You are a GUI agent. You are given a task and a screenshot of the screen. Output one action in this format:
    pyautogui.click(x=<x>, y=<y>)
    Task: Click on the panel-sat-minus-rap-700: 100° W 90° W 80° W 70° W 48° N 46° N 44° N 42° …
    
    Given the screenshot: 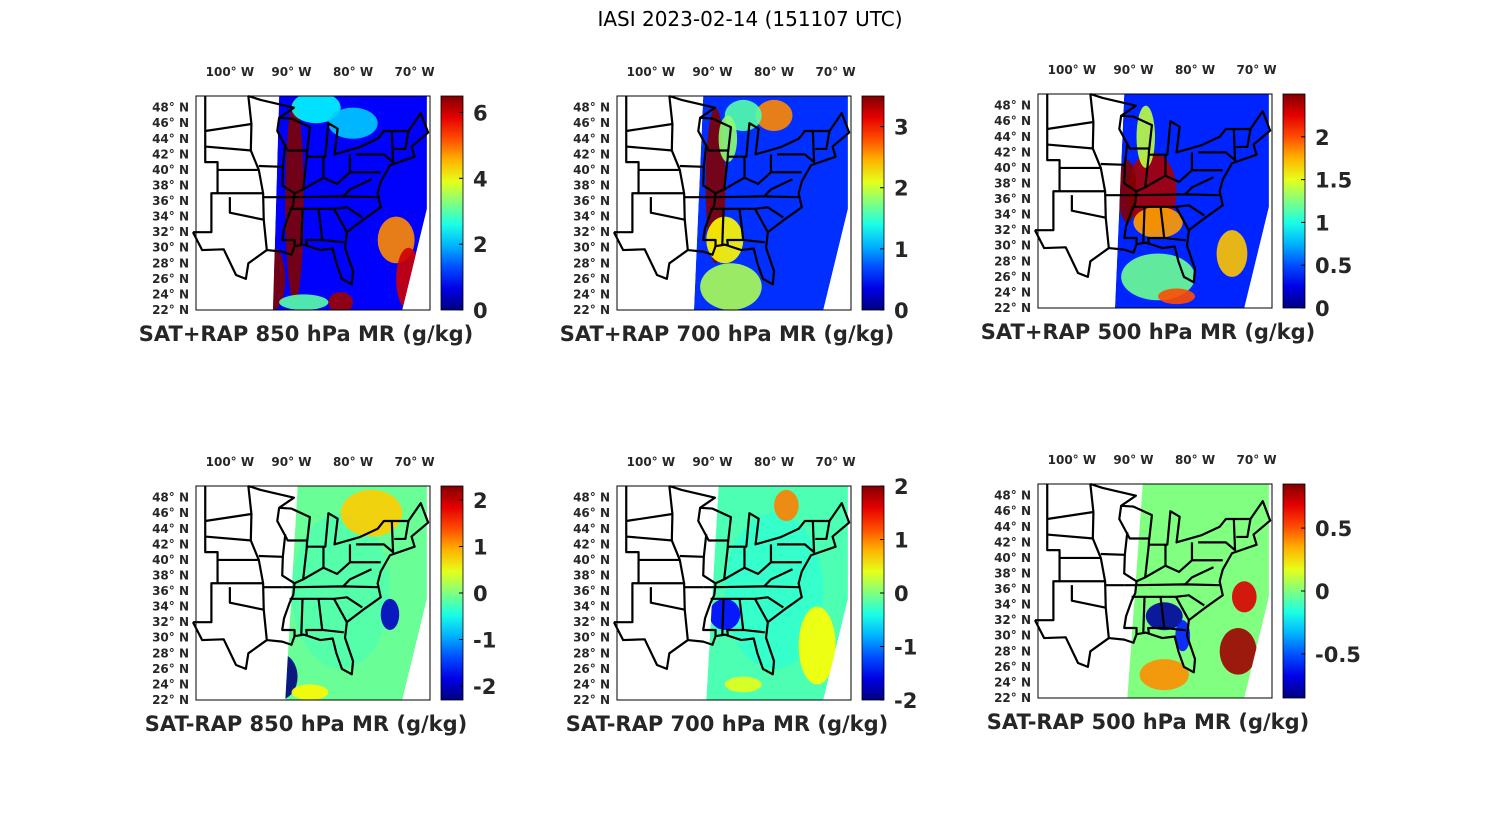 What is the action you would take?
    pyautogui.click(x=751, y=598)
    